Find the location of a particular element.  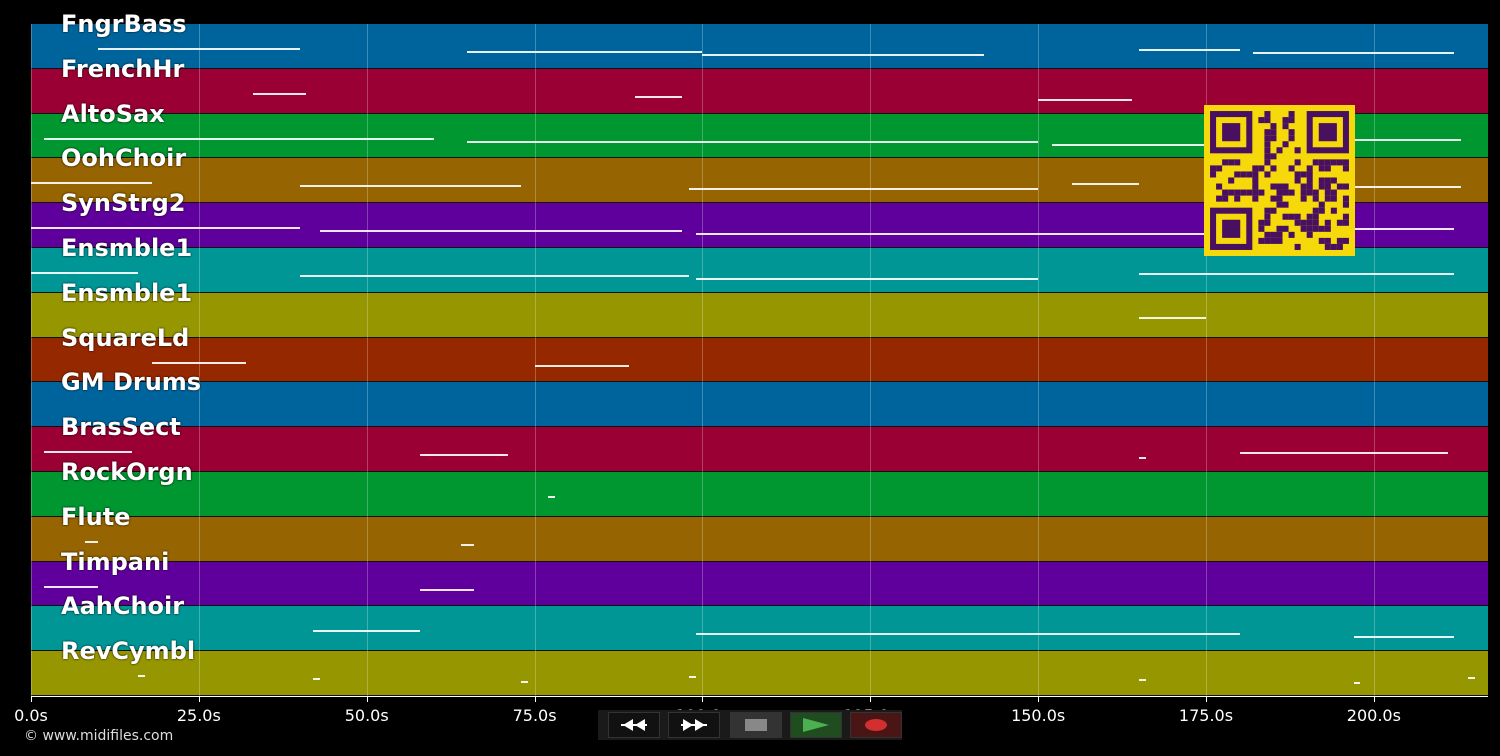

tick-label: 150.0s is located at coordinates (1038, 715).